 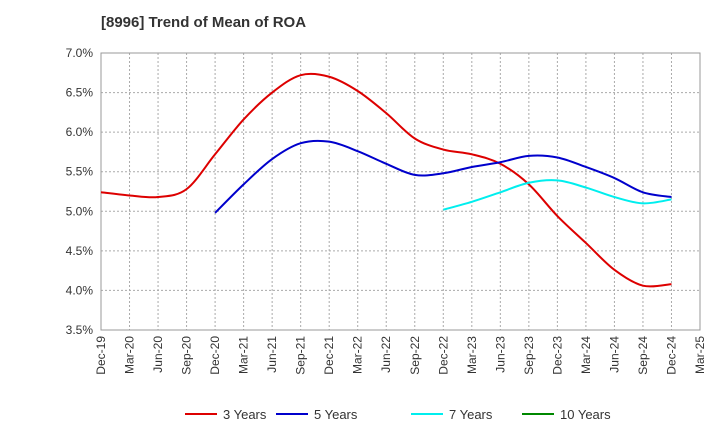 What do you see at coordinates (443, 355) in the screenshot?
I see `x-tick-label: Dec-22` at bounding box center [443, 355].